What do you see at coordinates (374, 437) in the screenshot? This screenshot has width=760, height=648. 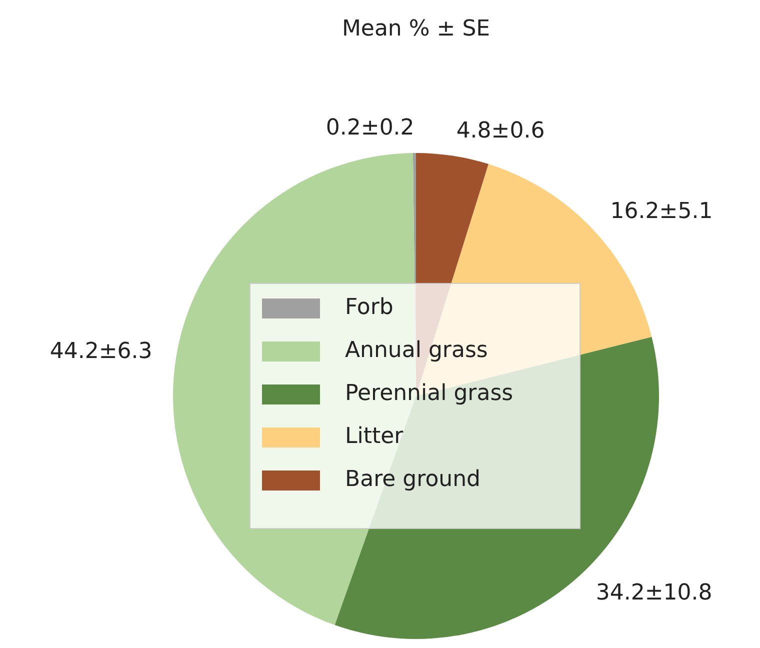 I see `legend-label: Litter` at bounding box center [374, 437].